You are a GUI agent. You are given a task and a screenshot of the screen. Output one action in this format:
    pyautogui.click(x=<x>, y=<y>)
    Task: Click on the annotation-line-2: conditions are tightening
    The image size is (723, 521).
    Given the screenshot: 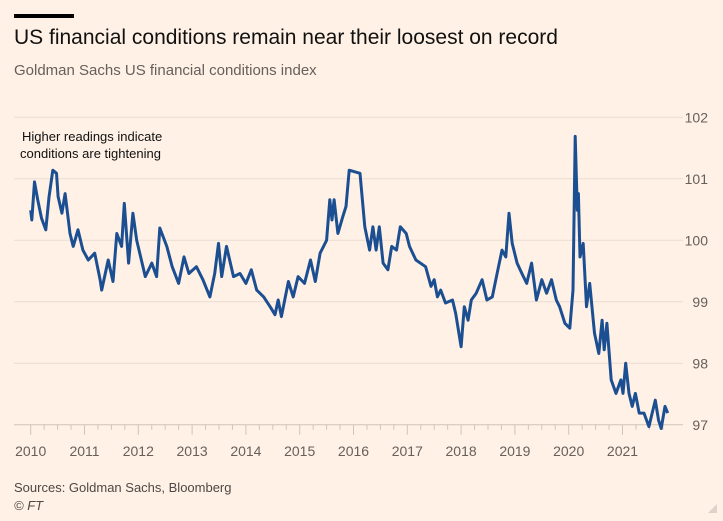 What is the action you would take?
    pyautogui.click(x=90, y=153)
    